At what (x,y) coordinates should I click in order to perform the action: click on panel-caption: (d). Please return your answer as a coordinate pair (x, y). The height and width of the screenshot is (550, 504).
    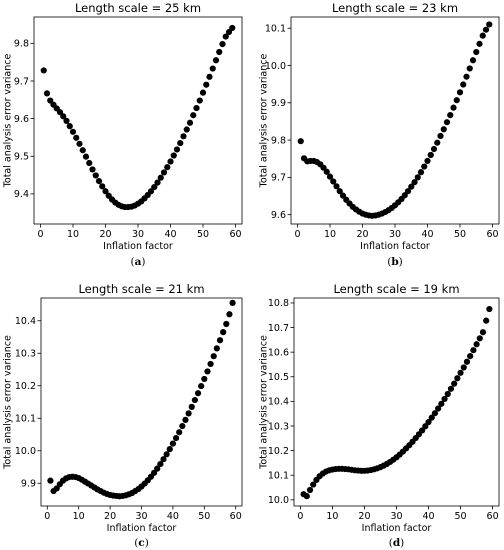
    Looking at the image, I should click on (397, 543).